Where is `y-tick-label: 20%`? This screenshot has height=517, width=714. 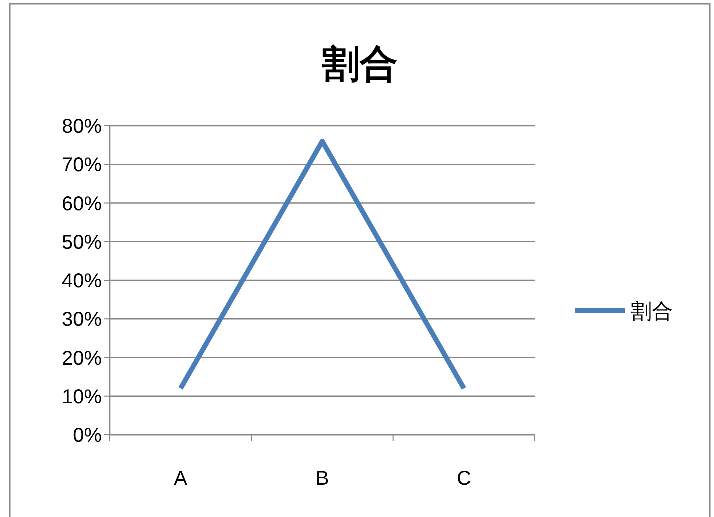
y-tick-label: 20% is located at coordinates (82, 359).